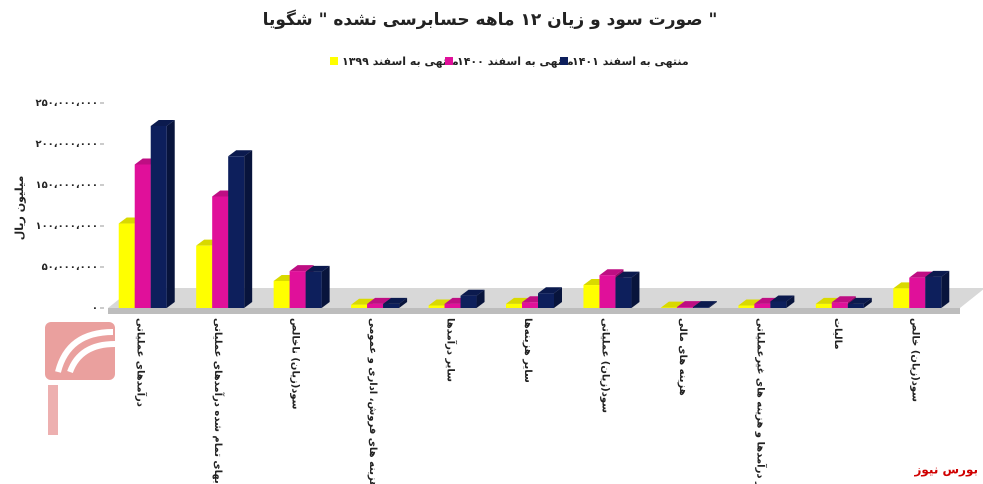  What do you see at coordinates (760, 401) in the screenshot?
I see `x-tick-label: سایر درآمدها و هزینه های غیرعملیاتی` at bounding box center [760, 401].